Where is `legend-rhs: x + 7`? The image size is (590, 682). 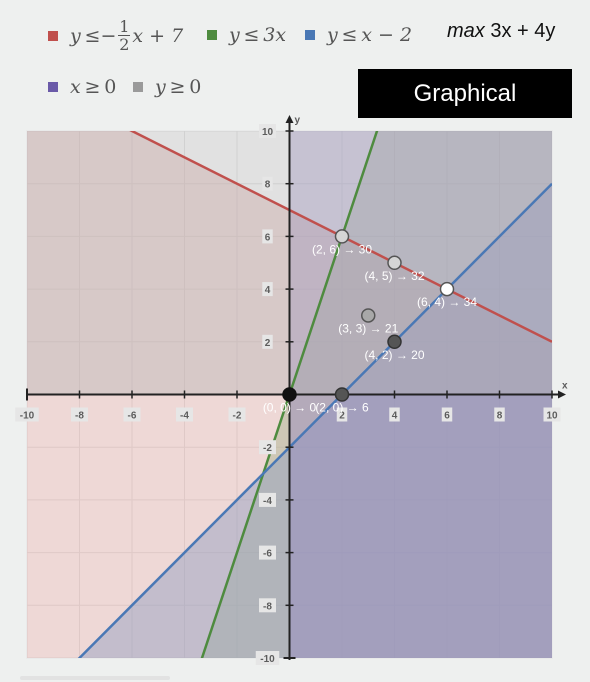 legend-rhs: x + 7 is located at coordinates (158, 35).